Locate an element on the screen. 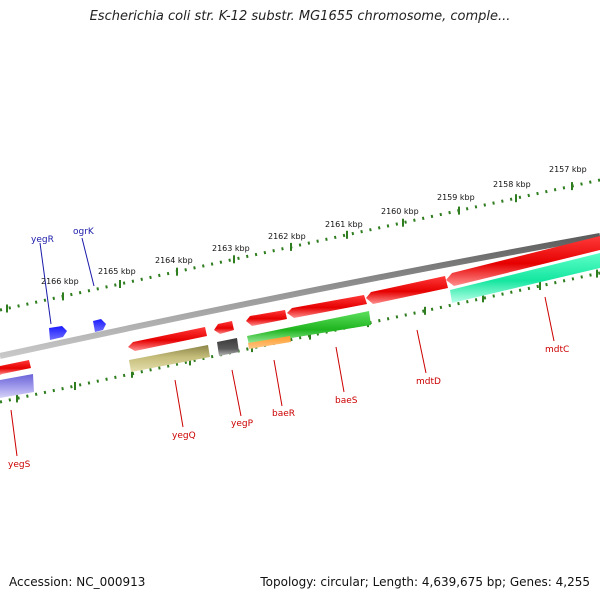 This screenshot has height=600, width=600. gene-feature-yegR is located at coordinates (58, 333).